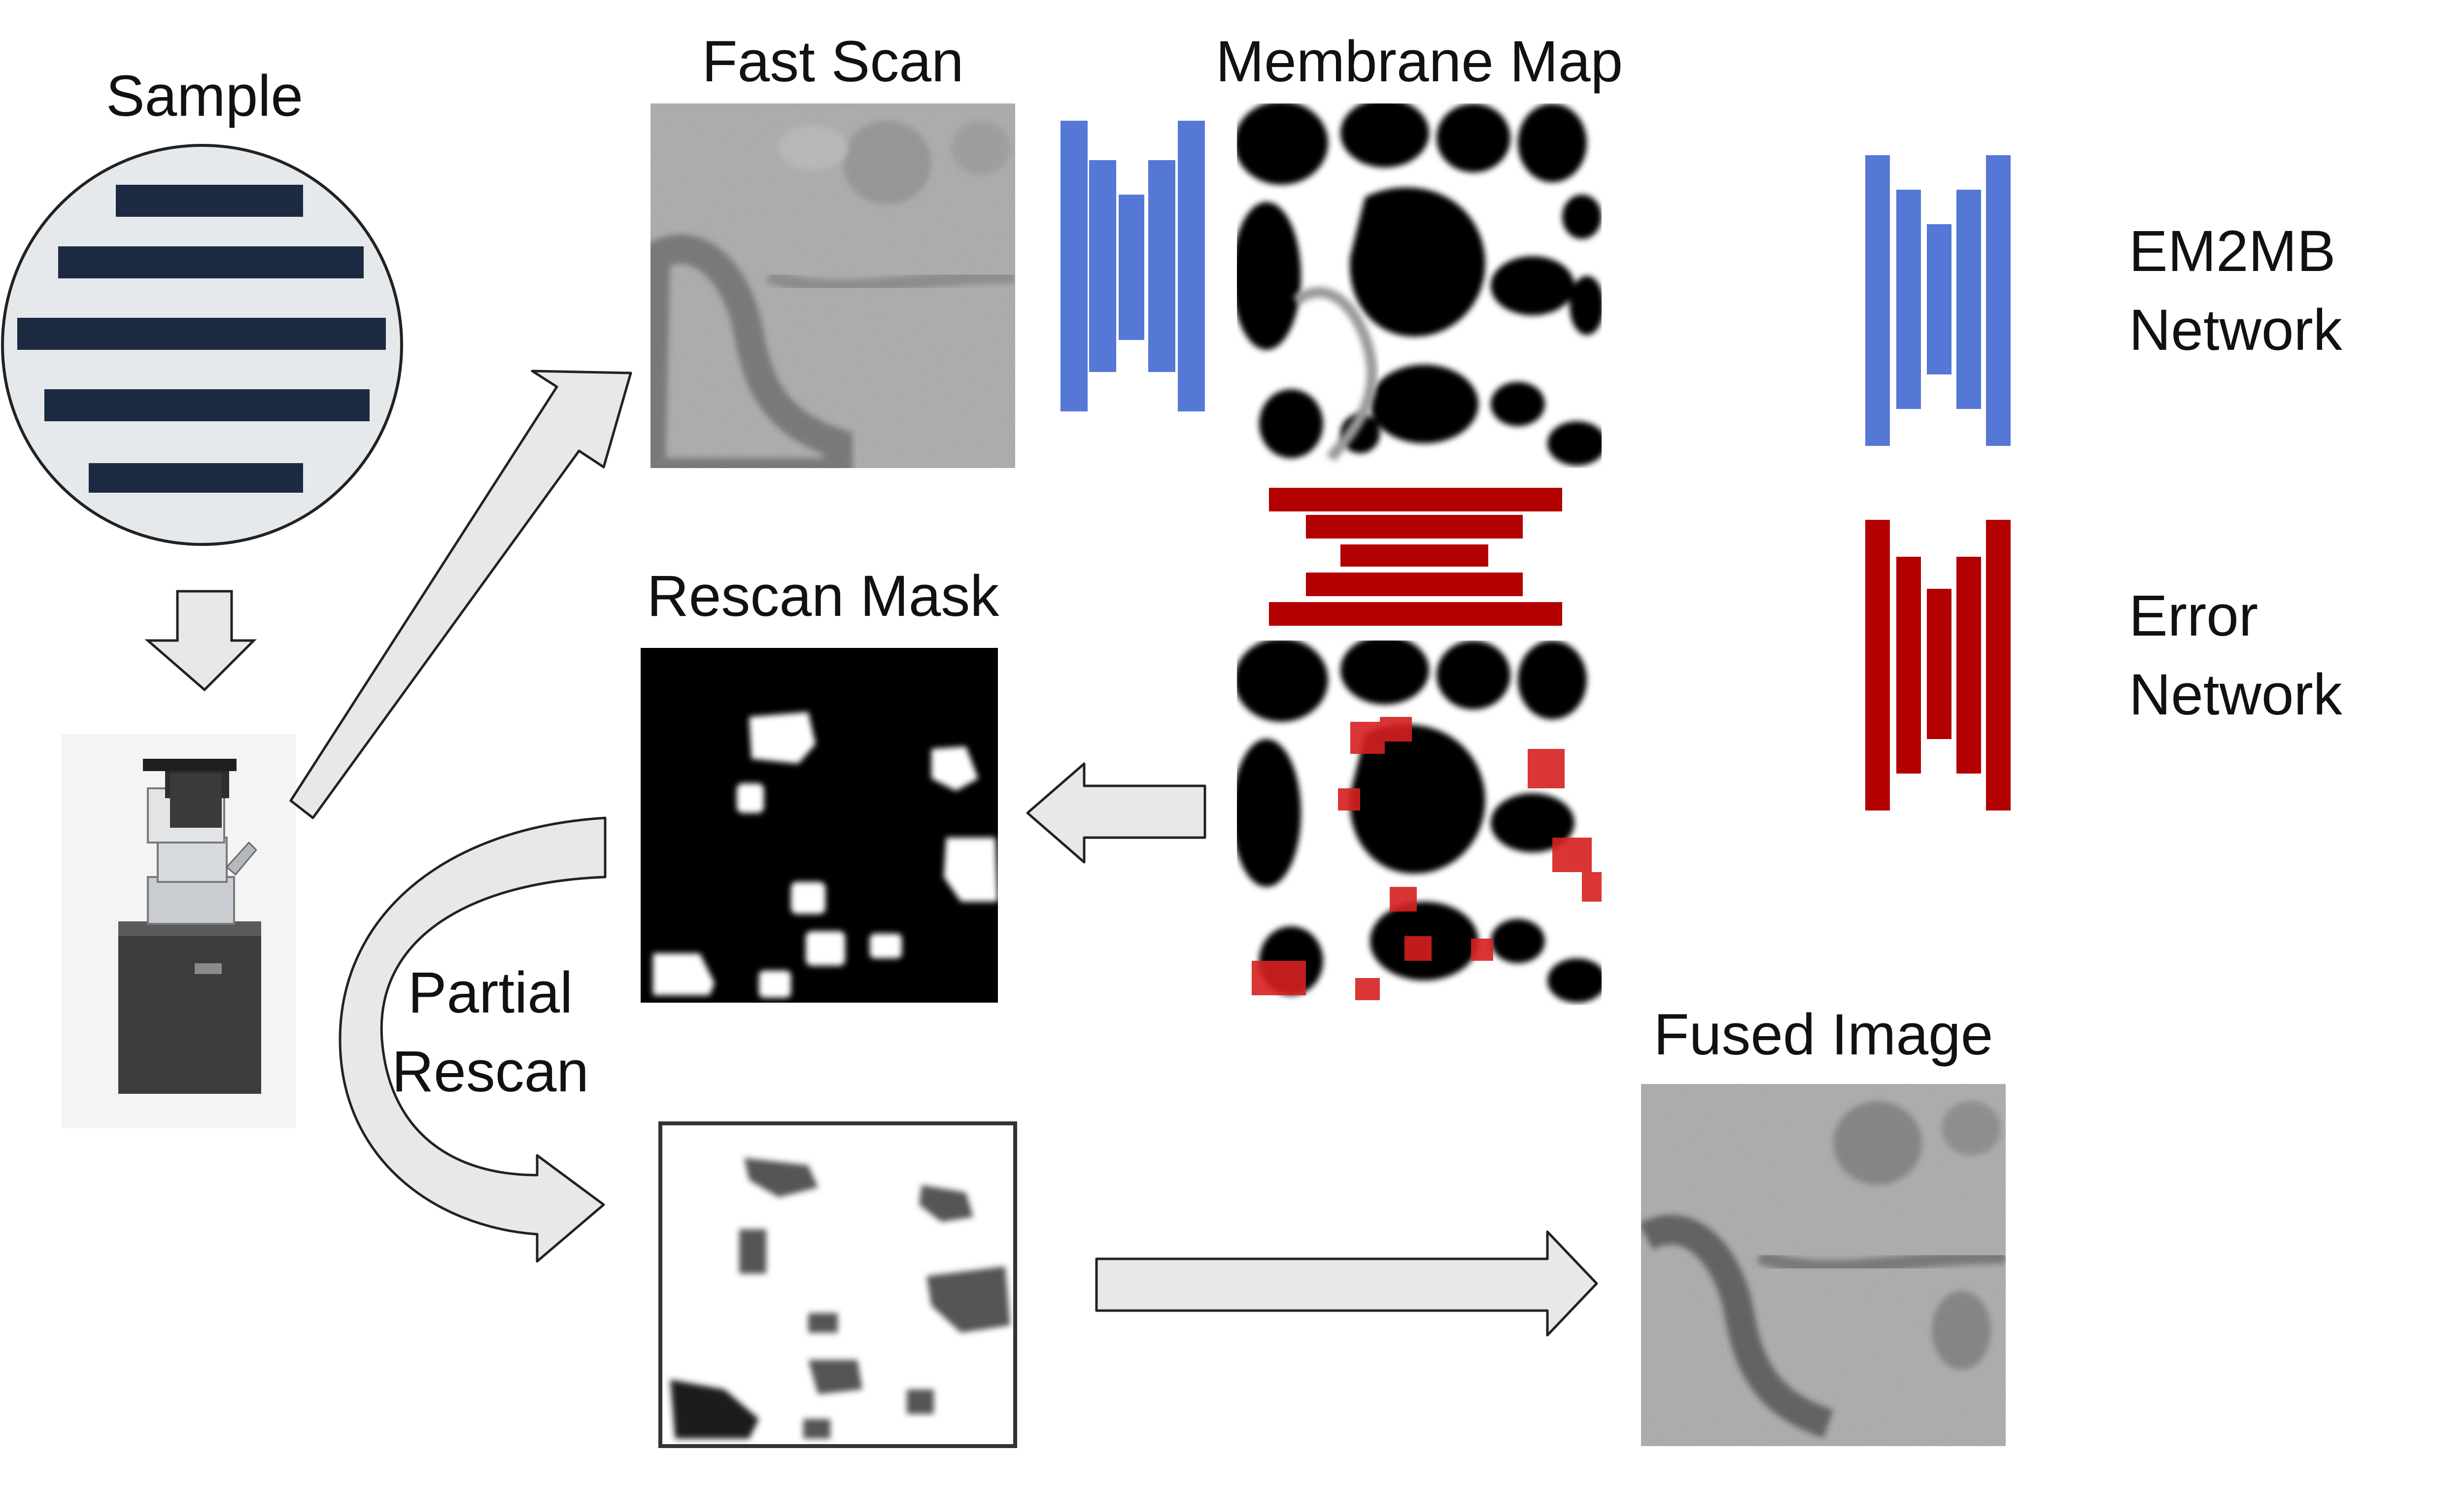  I want to click on error-overlay-image, so click(1419, 823).